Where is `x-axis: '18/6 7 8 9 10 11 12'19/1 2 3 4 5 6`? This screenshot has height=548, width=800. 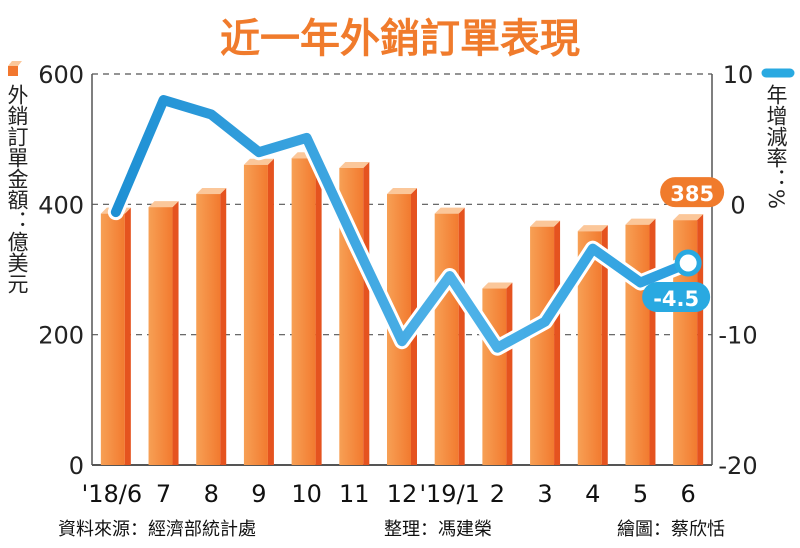 x-axis: '18/6 7 8 9 10 11 12'19/1 2 3 4 5 6 is located at coordinates (389, 494).